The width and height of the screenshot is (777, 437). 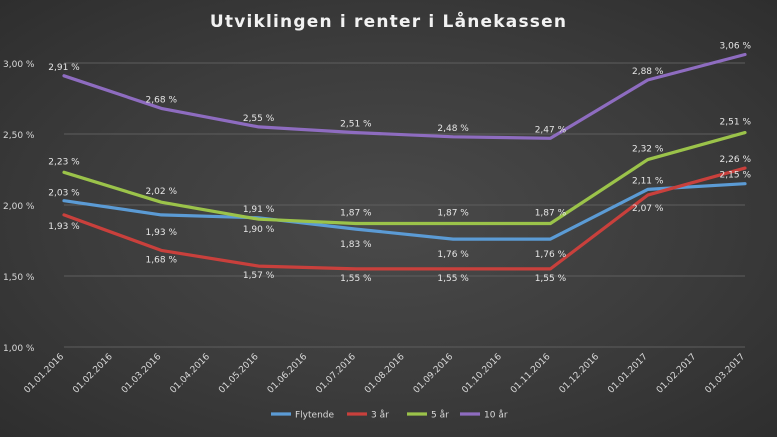 I want to click on x-tick-label: 01.03.2017, so click(x=726, y=374).